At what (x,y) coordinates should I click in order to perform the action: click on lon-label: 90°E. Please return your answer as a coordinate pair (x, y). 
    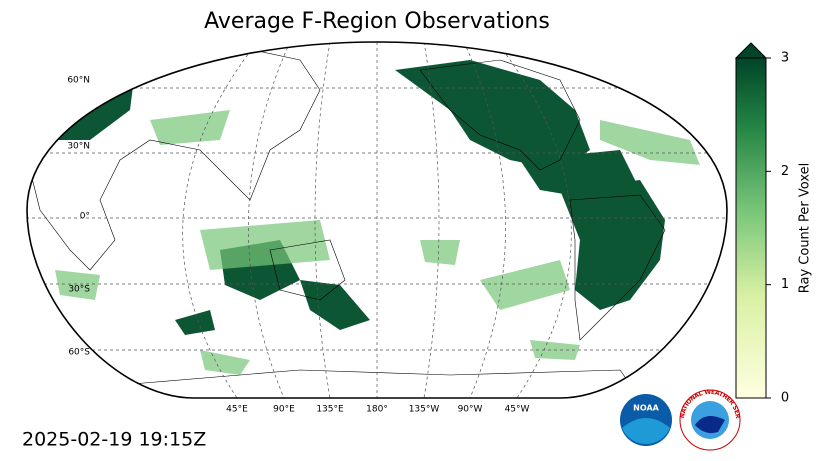
    Looking at the image, I should click on (284, 410).